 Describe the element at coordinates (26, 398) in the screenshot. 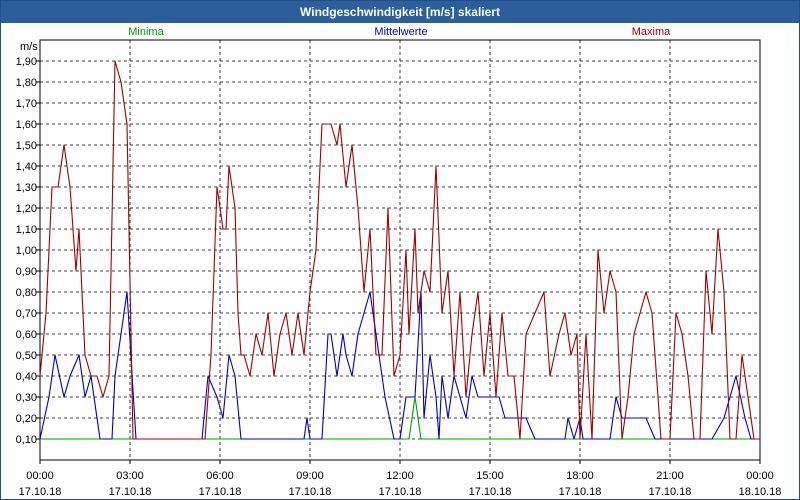

I see `y-tick-label: 0,30` at that location.